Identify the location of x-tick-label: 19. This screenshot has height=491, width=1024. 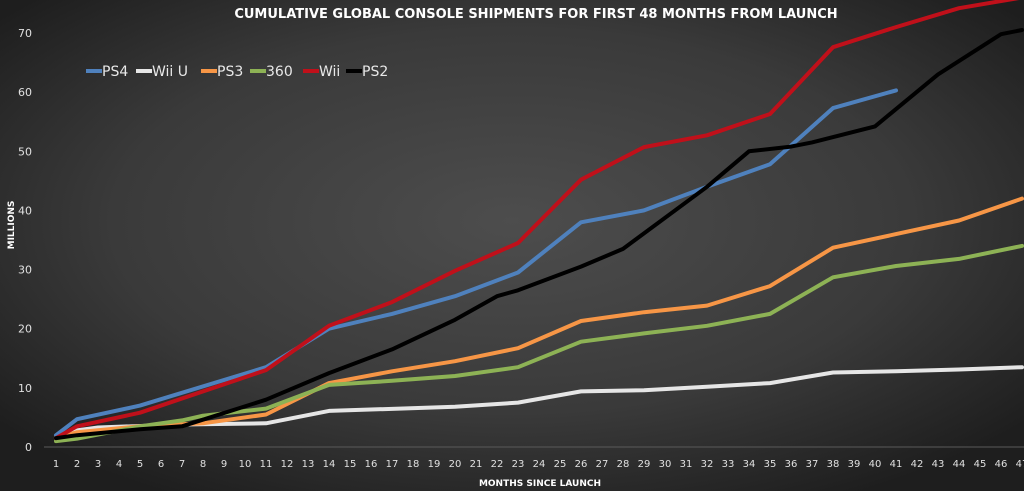
(434, 464).